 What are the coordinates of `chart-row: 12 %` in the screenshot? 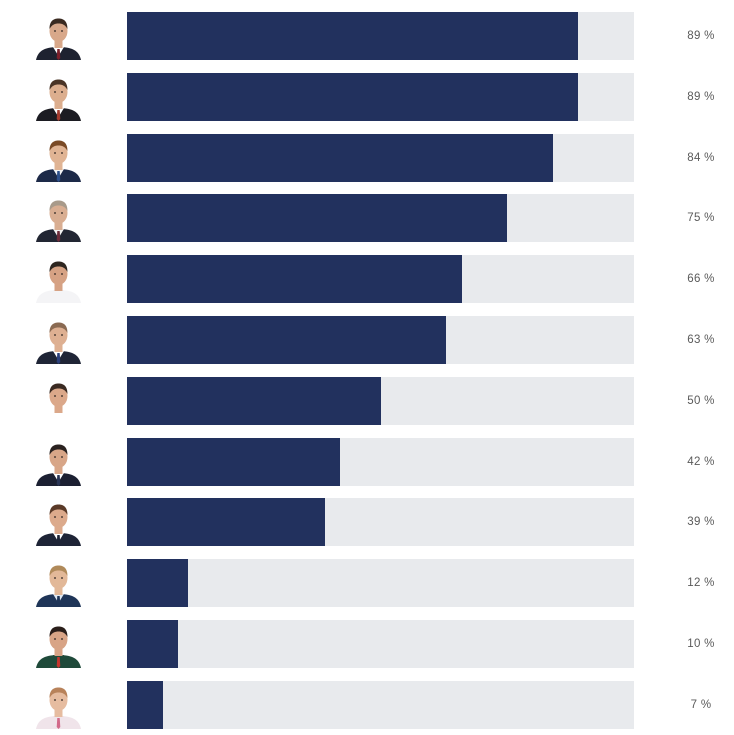 It's located at (367, 583).